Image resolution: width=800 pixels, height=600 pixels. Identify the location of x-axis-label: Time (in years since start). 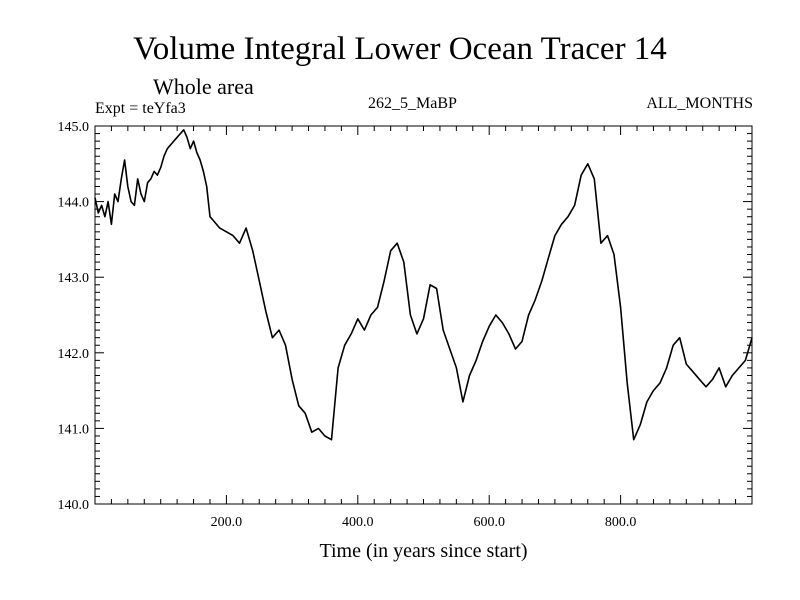
(423, 551).